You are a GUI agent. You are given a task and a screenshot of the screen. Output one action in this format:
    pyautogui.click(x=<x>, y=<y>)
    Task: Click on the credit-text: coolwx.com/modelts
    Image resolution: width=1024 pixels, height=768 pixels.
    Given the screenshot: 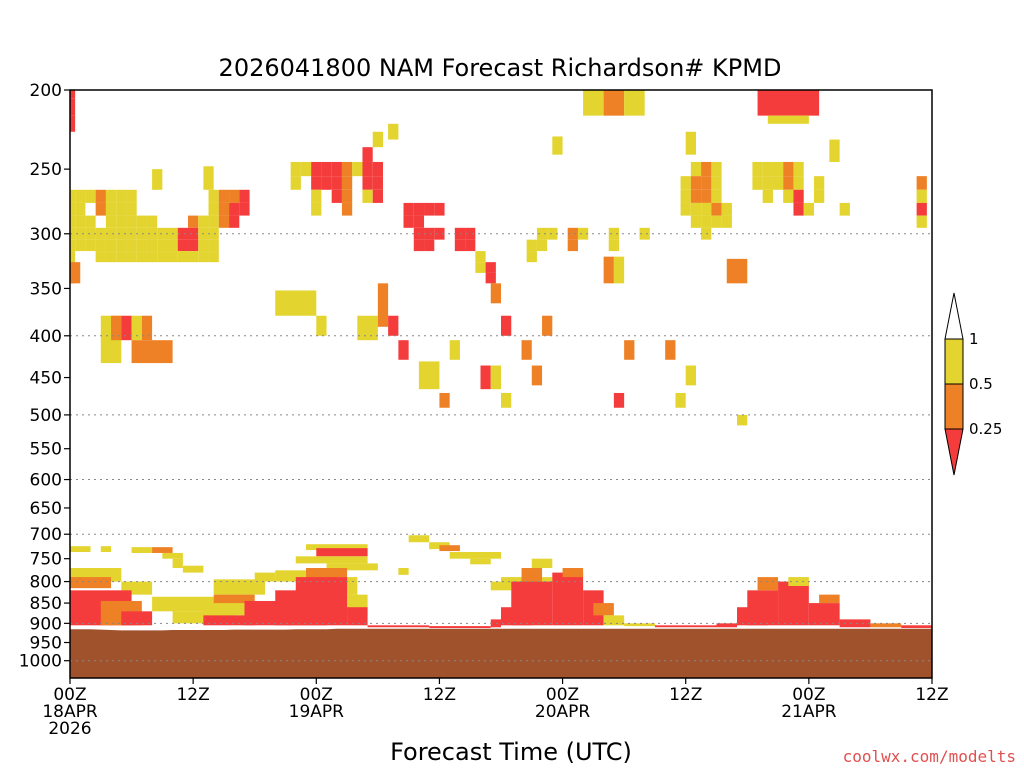 What is the action you would take?
    pyautogui.click(x=929, y=756)
    